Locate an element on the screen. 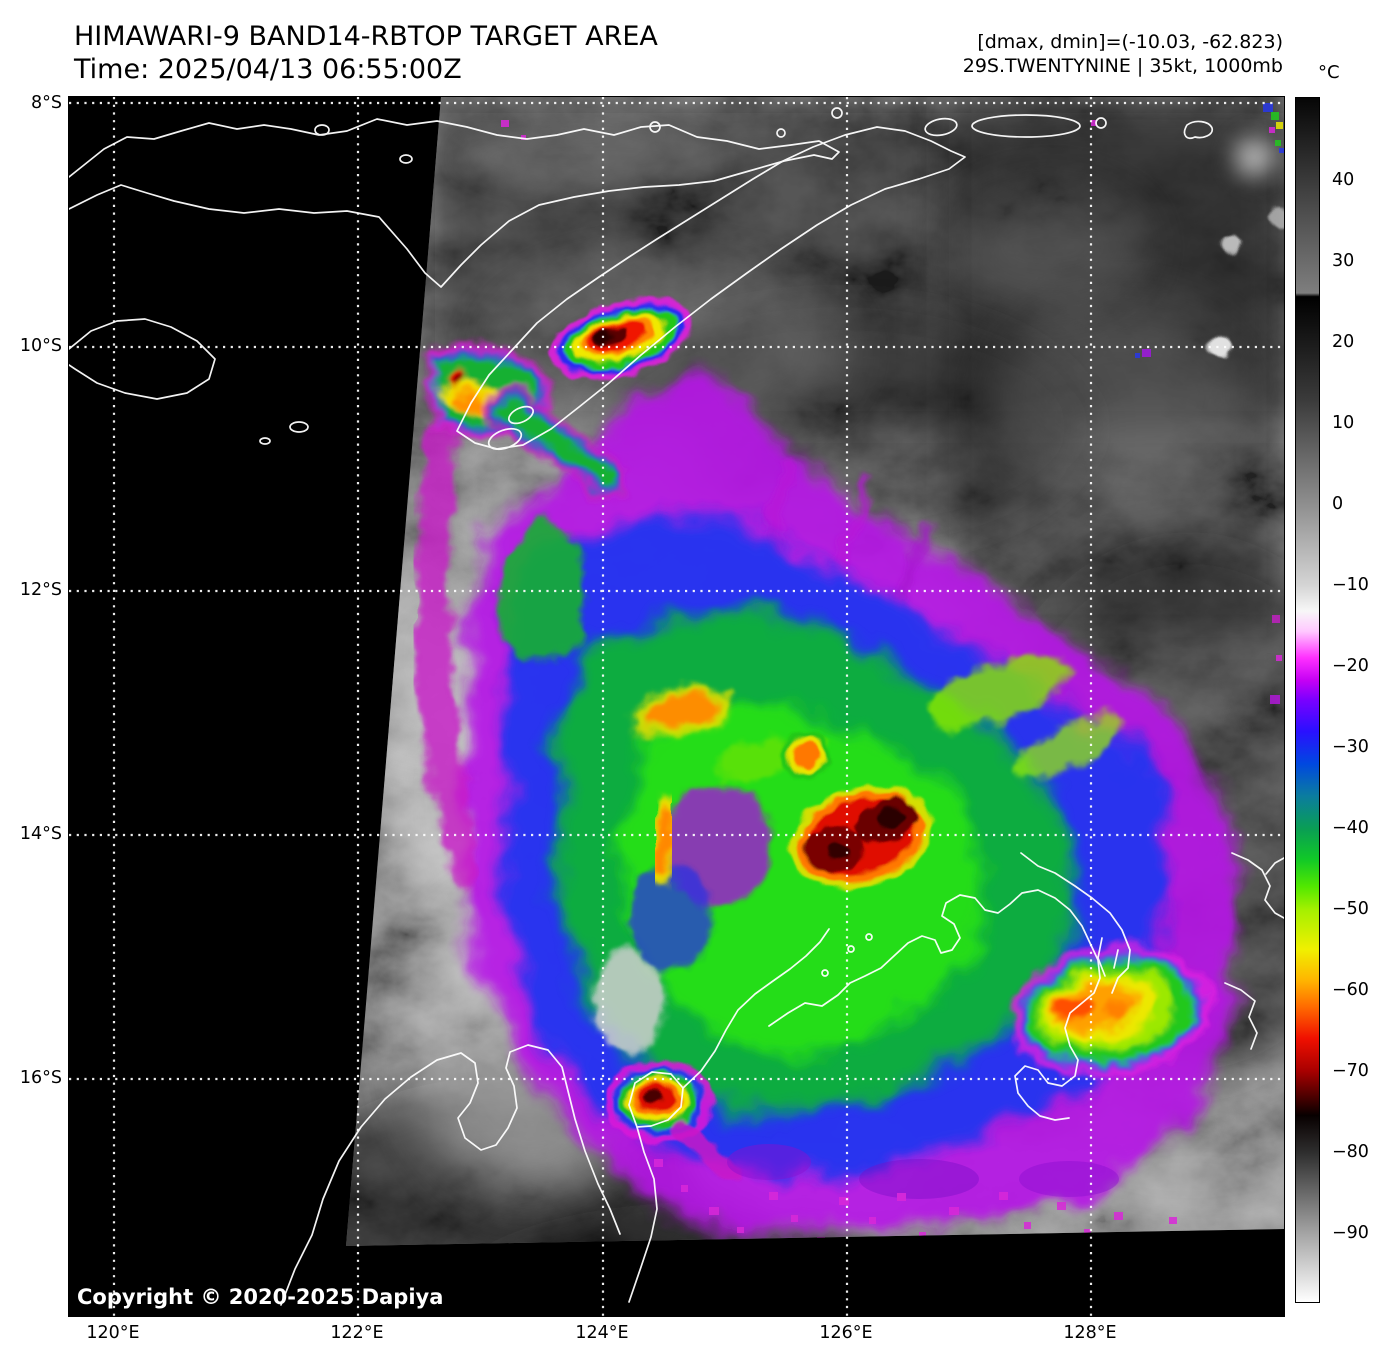 This screenshot has height=1363, width=1388. lat-label-16s: 16°S is located at coordinates (40, 1078).